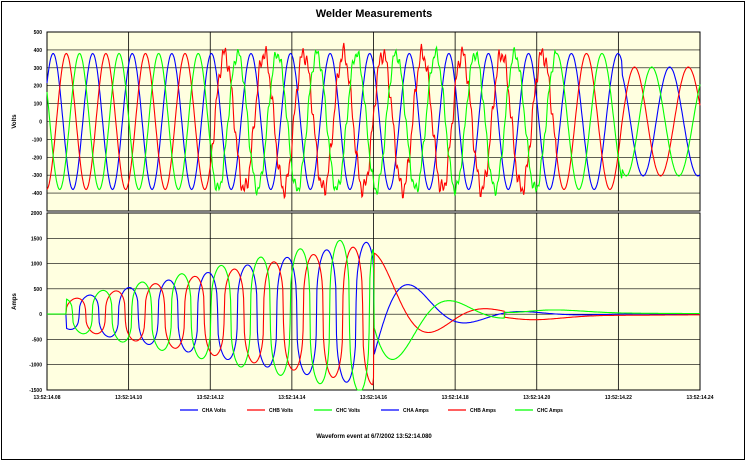  Describe the element at coordinates (281, 411) in the screenshot. I see `legend-label: CHB Volts` at that location.